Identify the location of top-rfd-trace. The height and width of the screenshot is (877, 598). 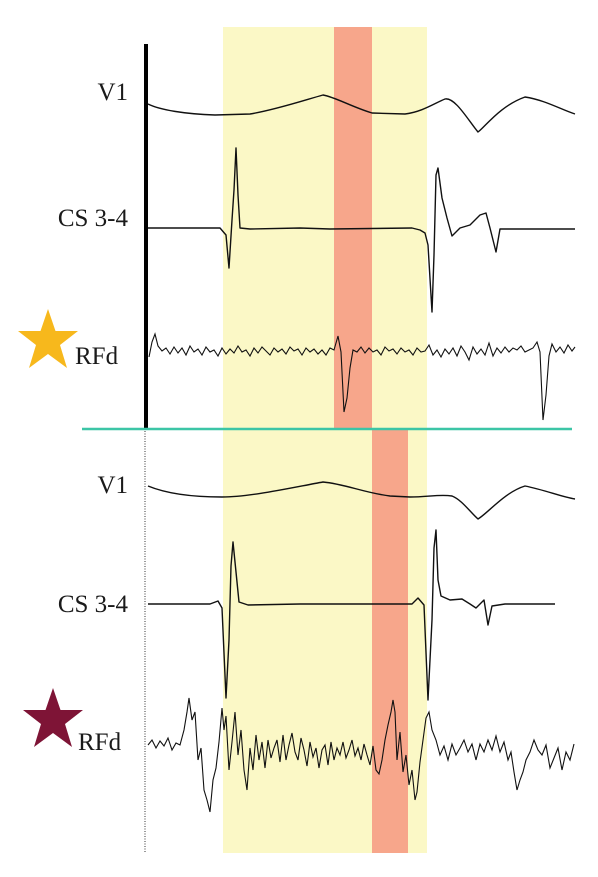
(362, 376).